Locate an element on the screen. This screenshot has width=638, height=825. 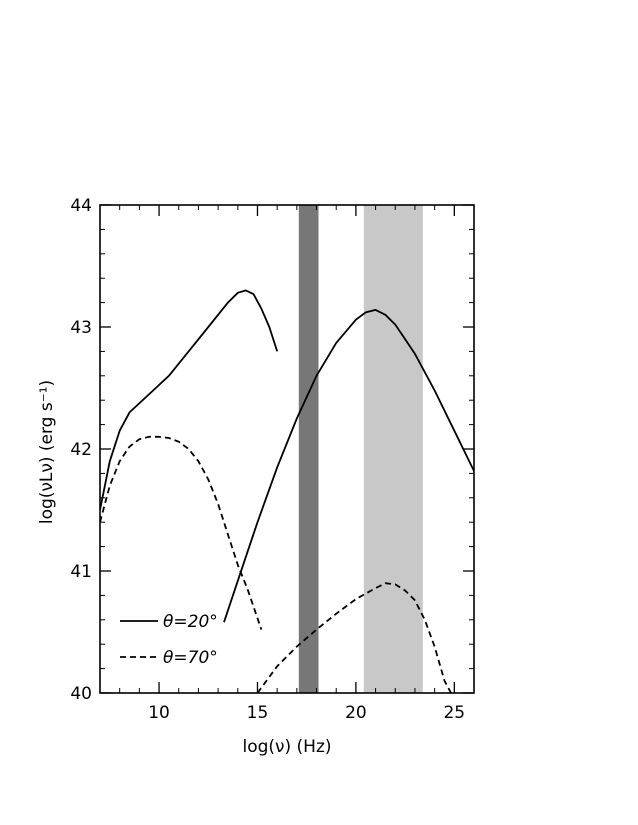
bands-layer is located at coordinates (360, 449).